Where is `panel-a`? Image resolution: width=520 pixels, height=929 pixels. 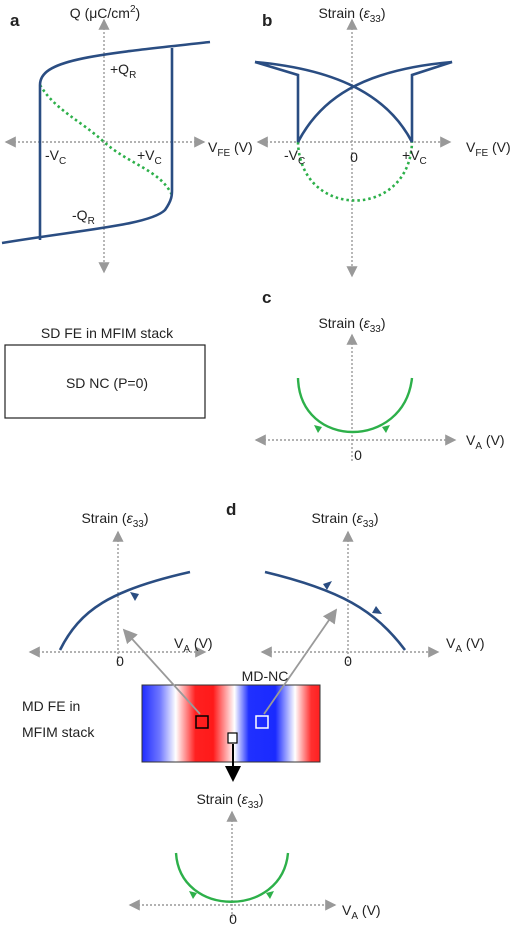 panel-a is located at coordinates (106, 146).